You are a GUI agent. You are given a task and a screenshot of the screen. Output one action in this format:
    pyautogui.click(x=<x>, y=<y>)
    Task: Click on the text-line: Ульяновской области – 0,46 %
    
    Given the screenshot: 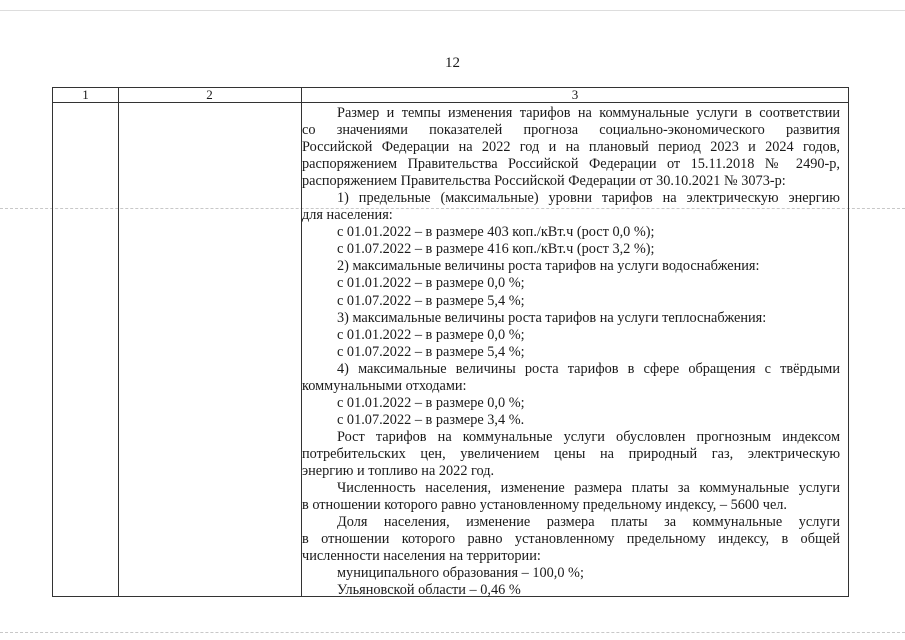 What is the action you would take?
    pyautogui.click(x=429, y=590)
    